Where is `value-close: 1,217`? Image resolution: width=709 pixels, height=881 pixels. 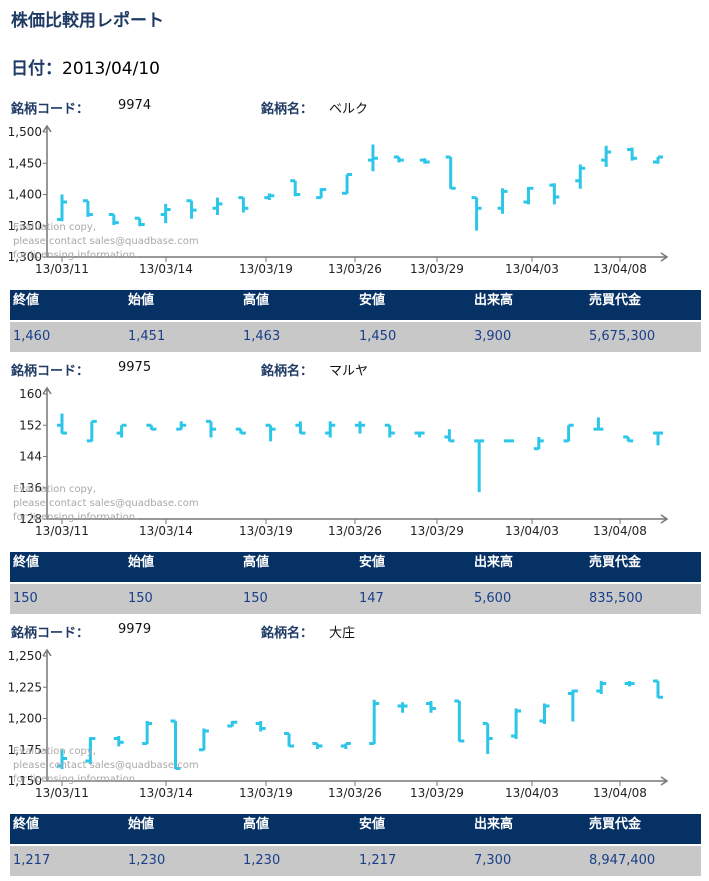
value-close: 1,217 is located at coordinates (32, 860).